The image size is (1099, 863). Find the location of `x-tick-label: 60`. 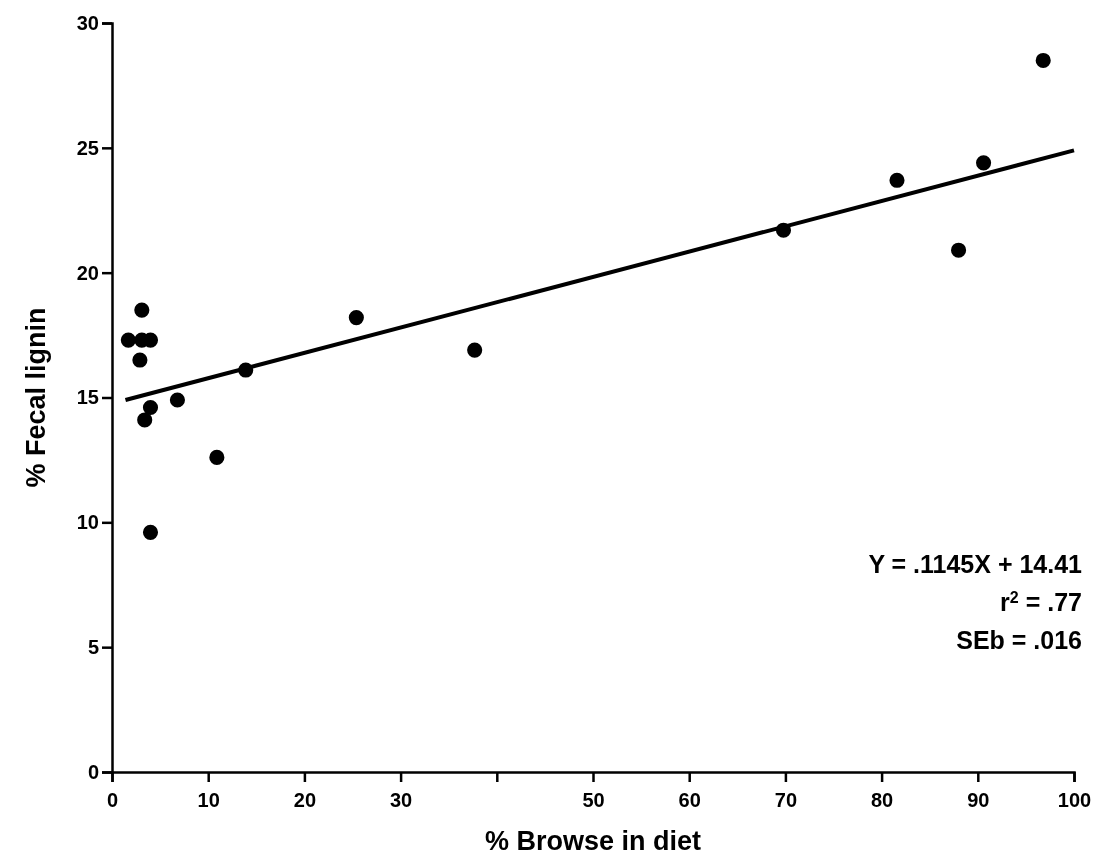

x-tick-label: 60 is located at coordinates (689, 800).